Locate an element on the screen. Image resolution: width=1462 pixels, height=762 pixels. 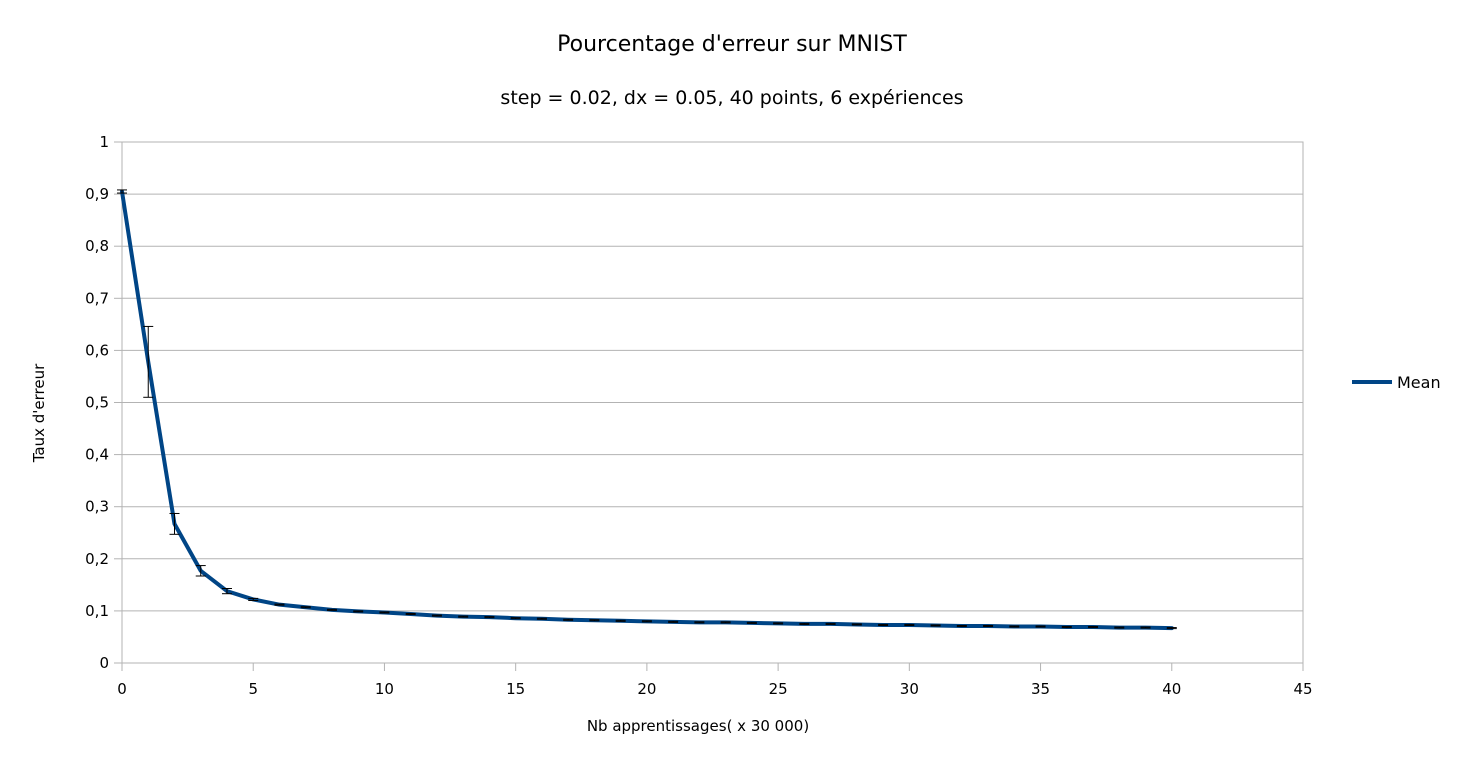
y-axis-ticks: 0 0,1 0,2 0,3 0,4 0,5 0,6 0,7 0,8 0,9 1 is located at coordinates (103, 402).